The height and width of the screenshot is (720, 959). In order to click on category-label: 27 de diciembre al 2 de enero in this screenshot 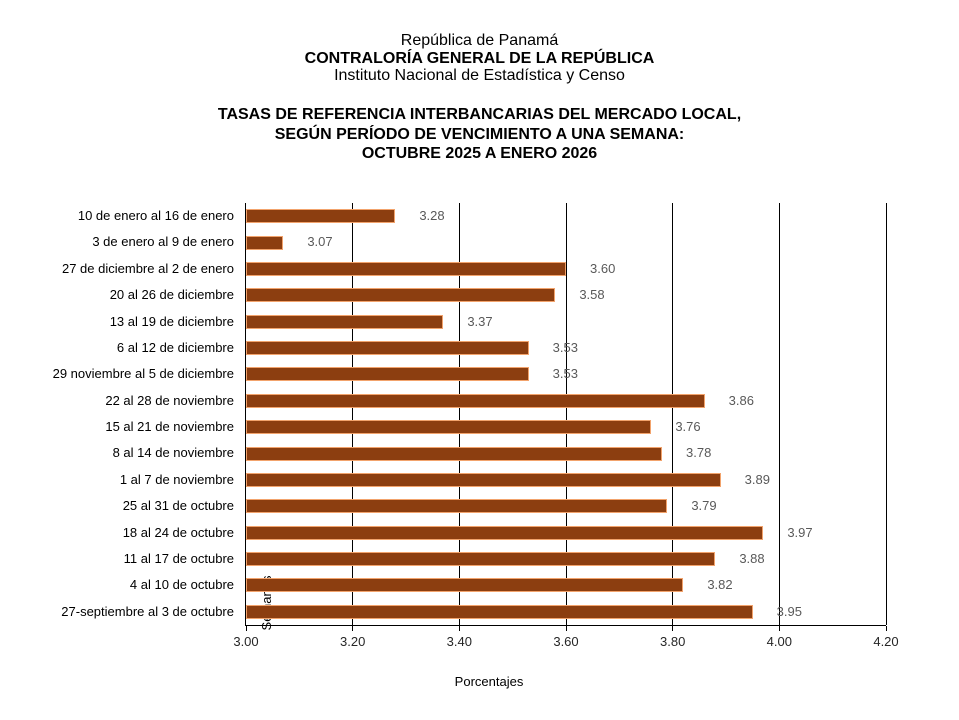, I will do `click(147, 268)`.